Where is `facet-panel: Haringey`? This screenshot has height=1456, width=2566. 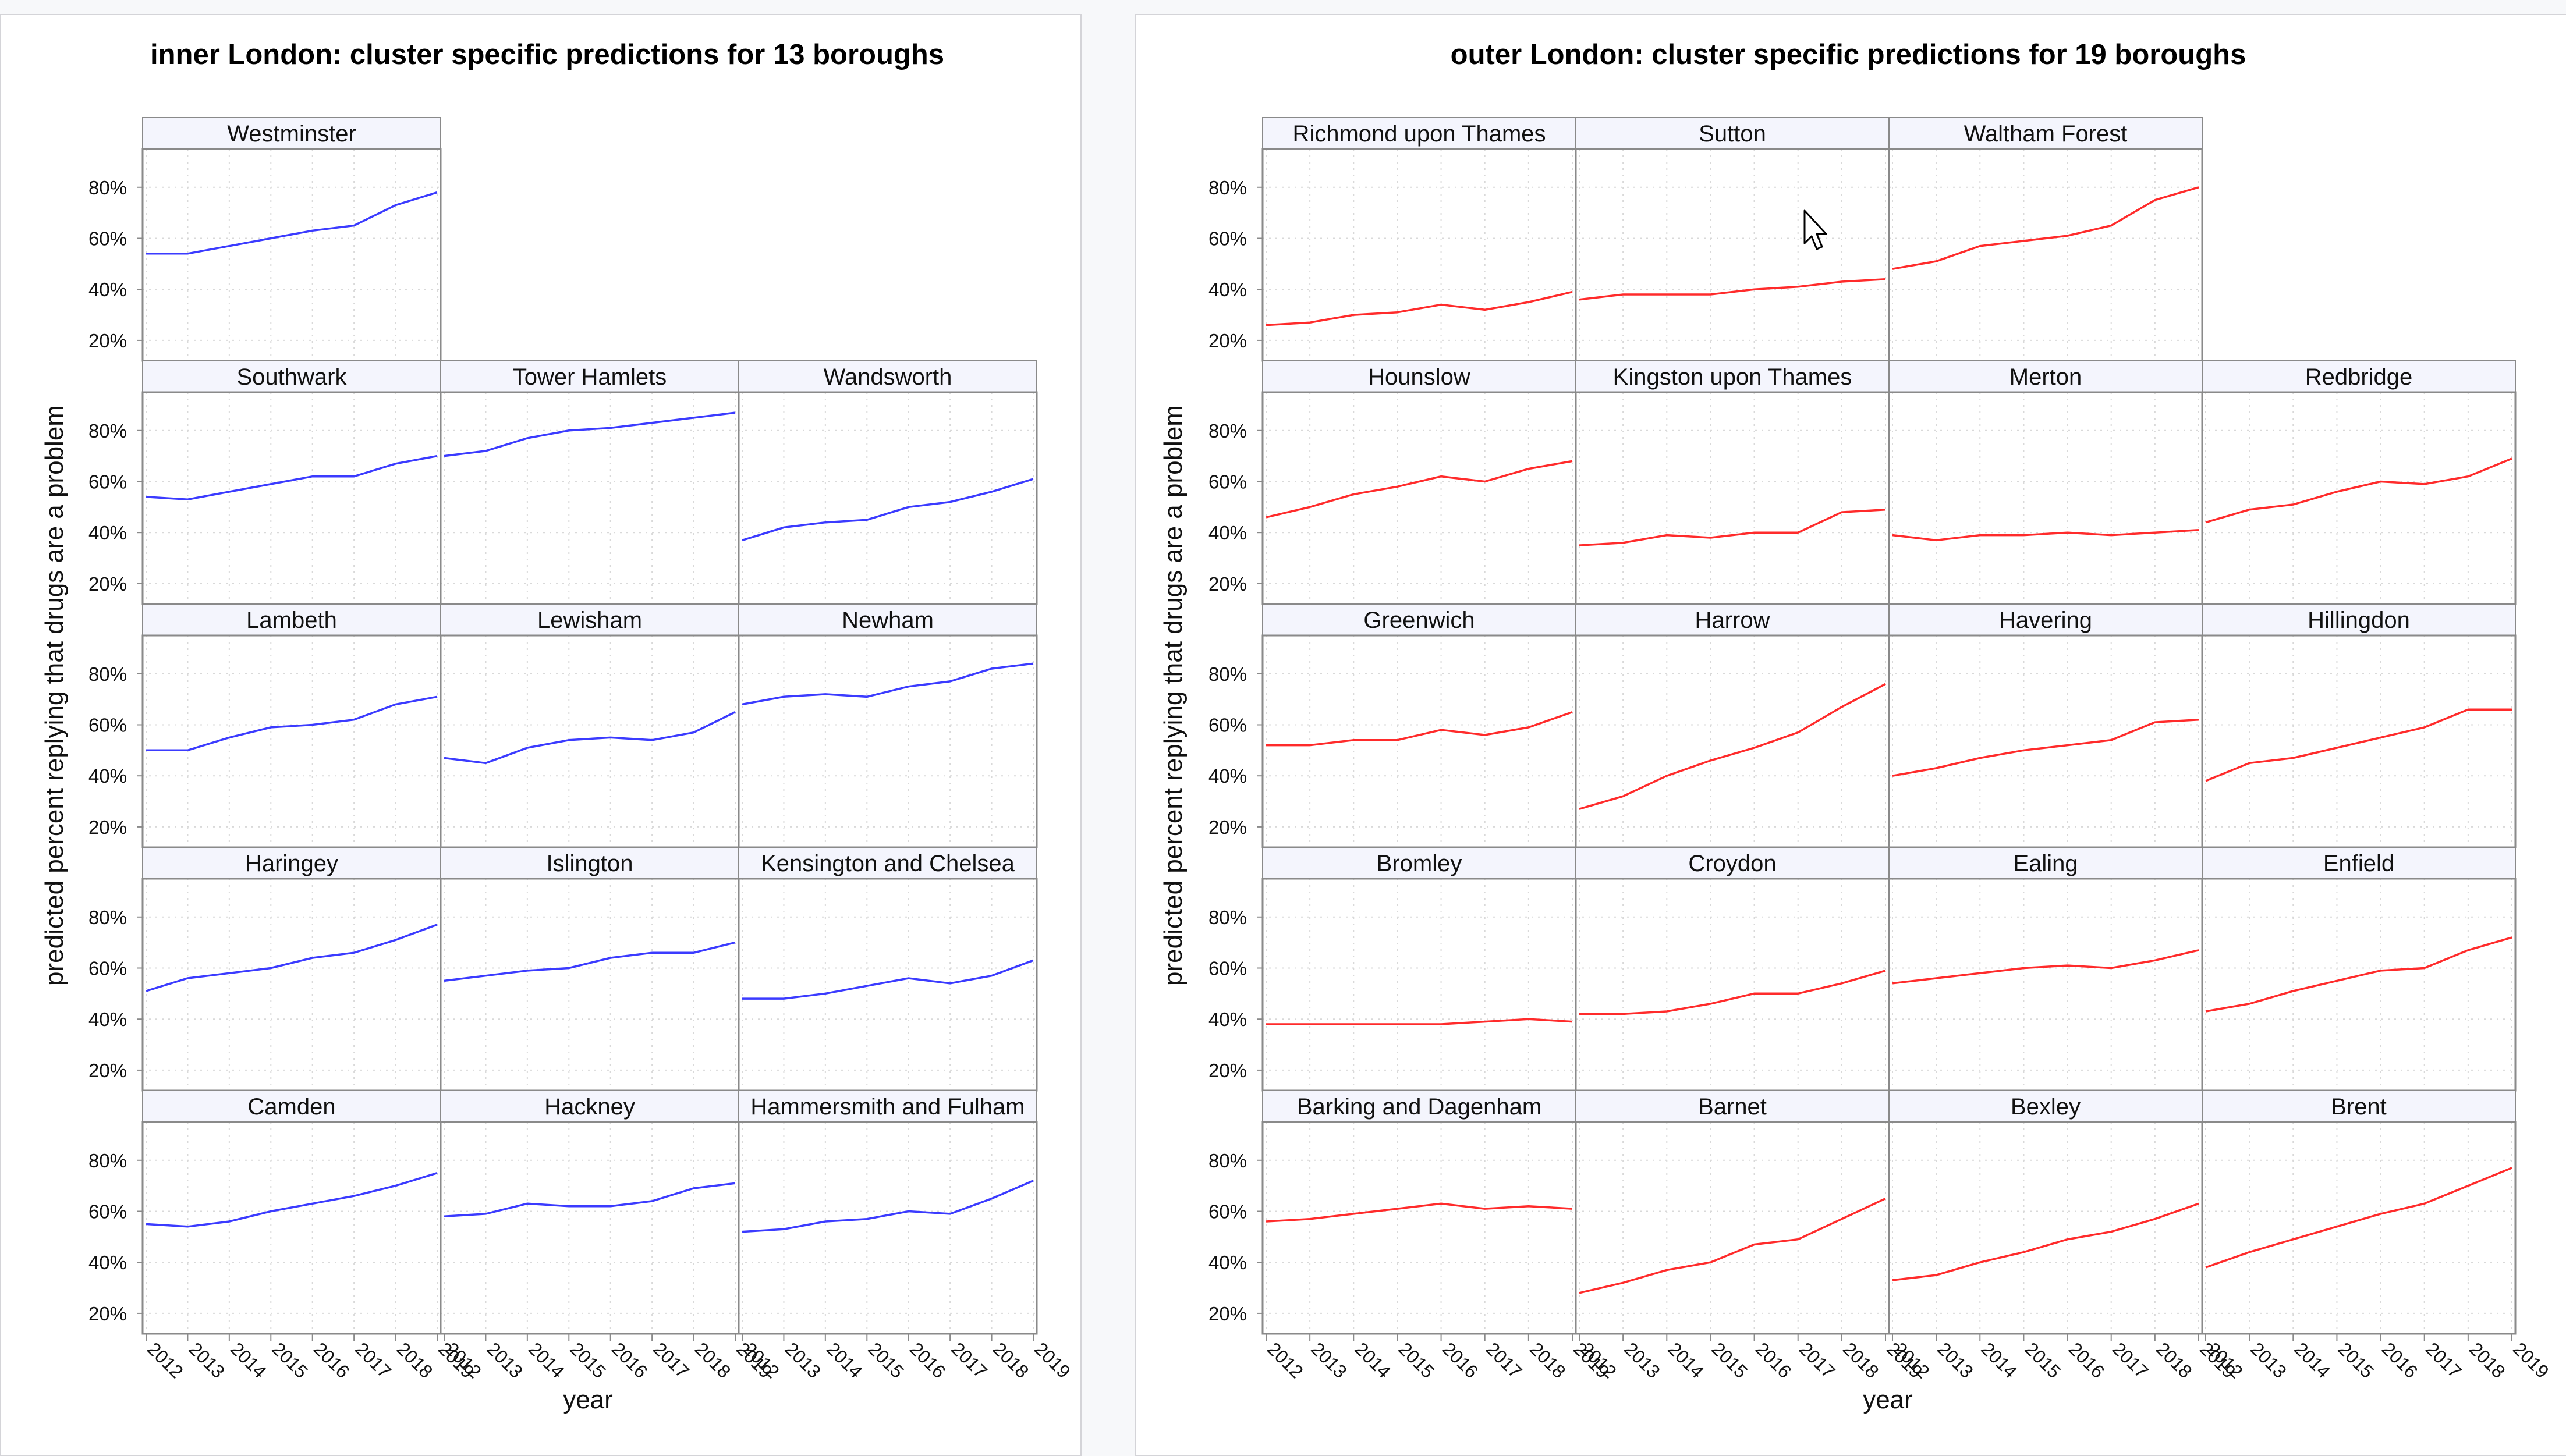 facet-panel: Haringey is located at coordinates (291, 969).